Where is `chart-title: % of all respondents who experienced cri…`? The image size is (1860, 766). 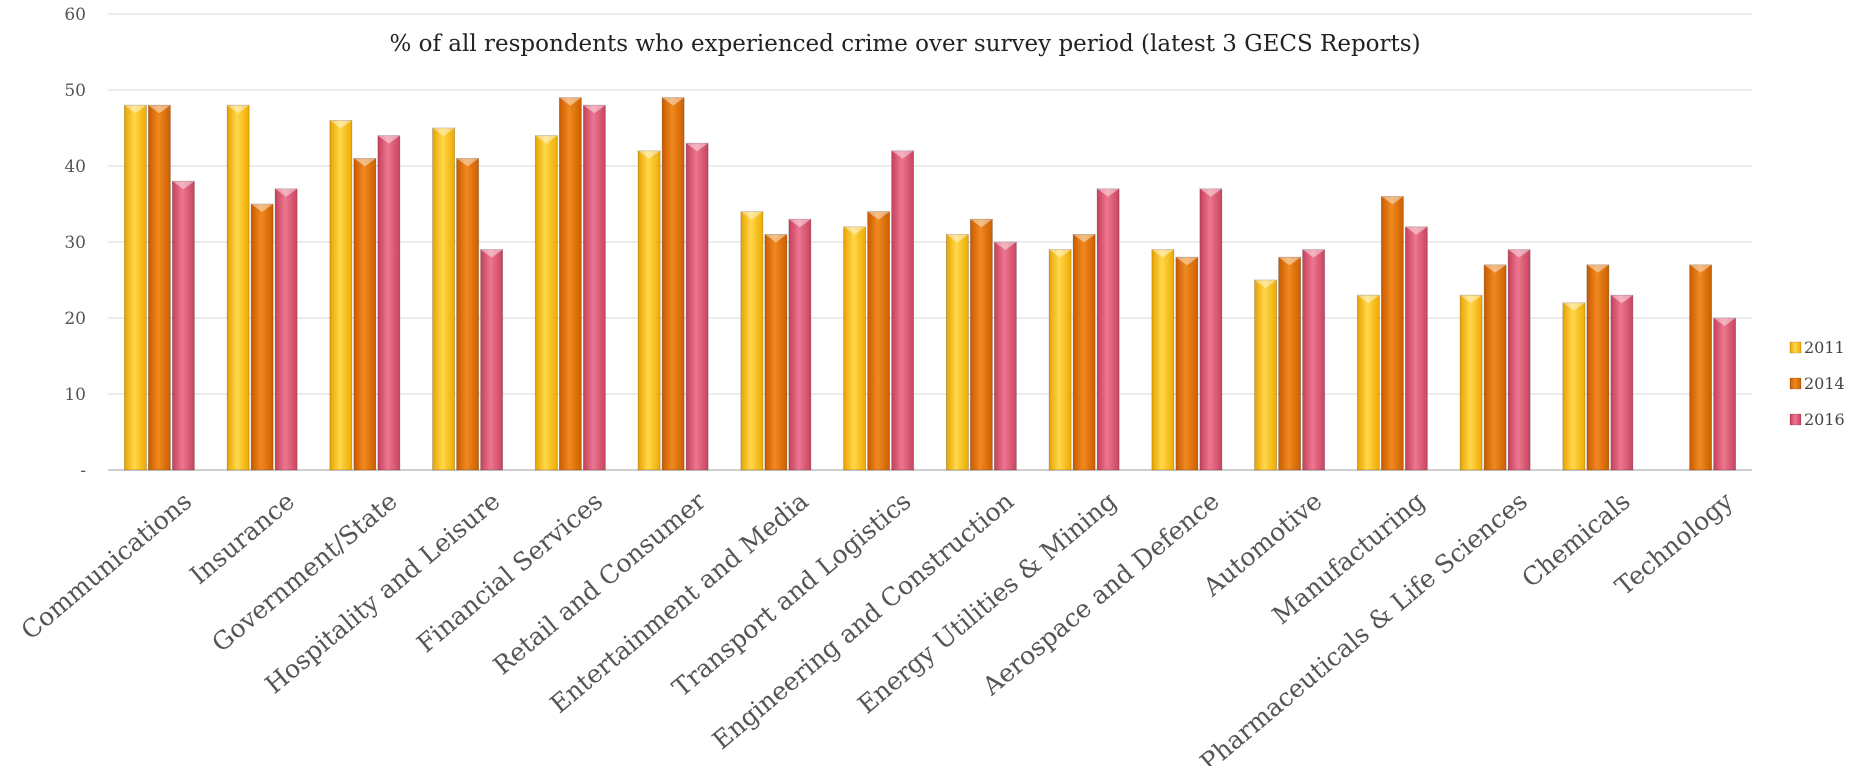 chart-title: % of all respondents who experienced cri… is located at coordinates (904, 44).